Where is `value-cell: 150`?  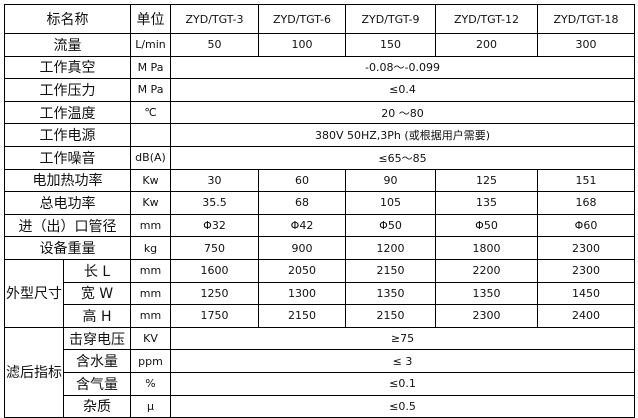
value-cell: 150 is located at coordinates (390, 45).